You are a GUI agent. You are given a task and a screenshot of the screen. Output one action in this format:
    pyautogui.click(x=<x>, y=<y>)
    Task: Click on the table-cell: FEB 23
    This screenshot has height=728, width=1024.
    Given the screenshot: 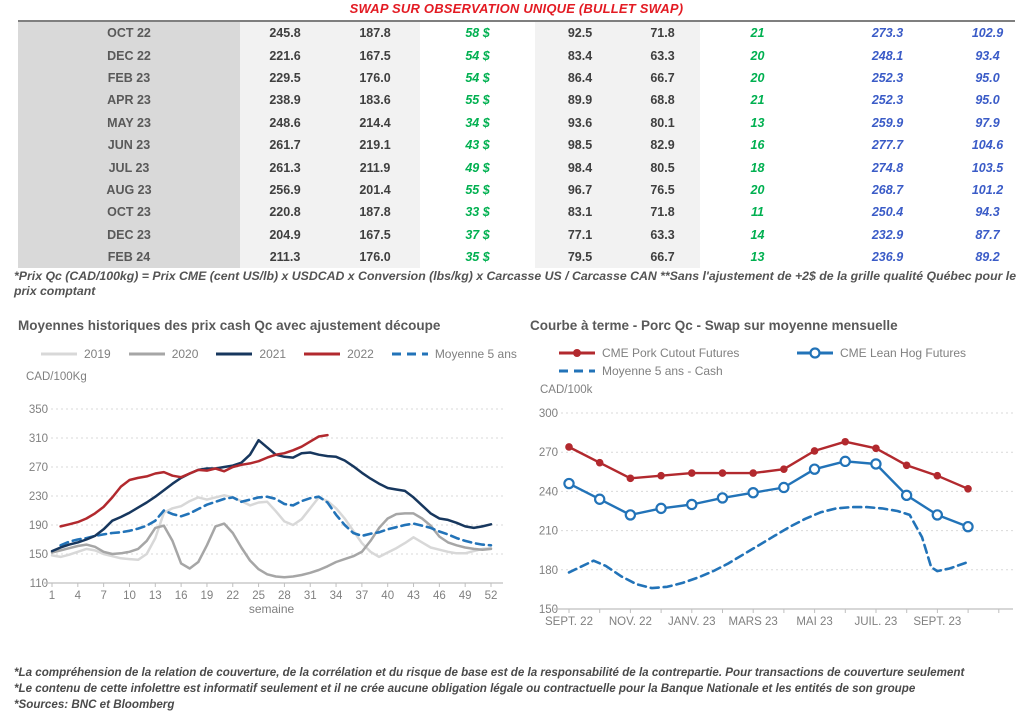 What is the action you would take?
    pyautogui.click(x=129, y=78)
    